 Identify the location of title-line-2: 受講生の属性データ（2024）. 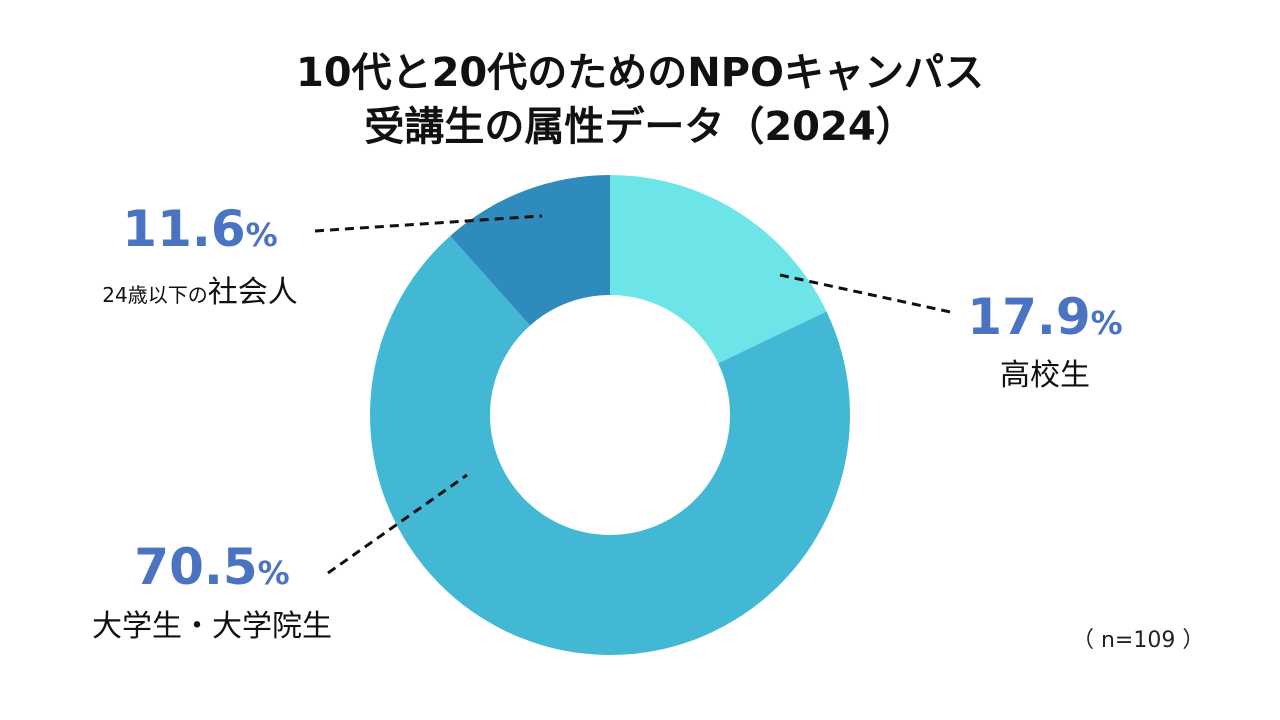
(640, 127).